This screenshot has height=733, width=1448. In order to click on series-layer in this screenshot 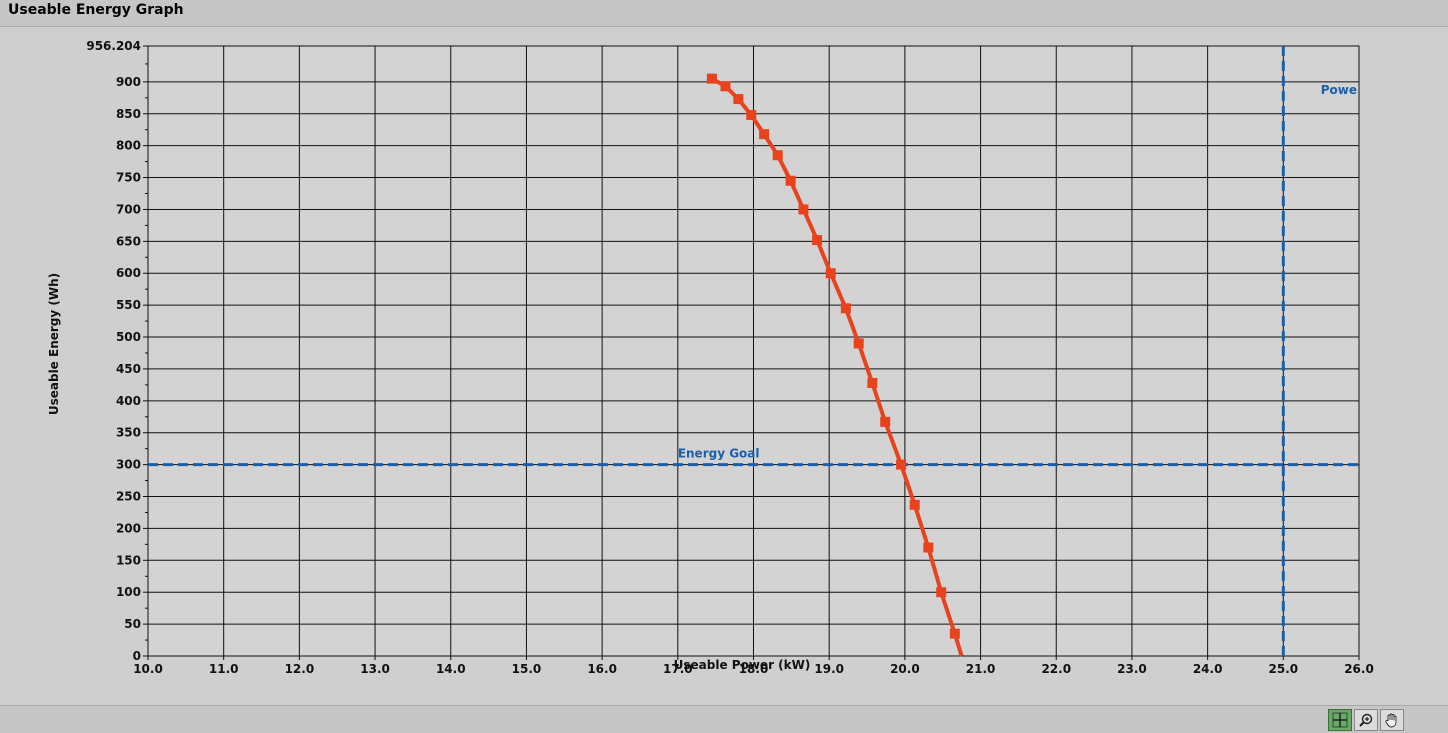, I will do `click(835, 365)`.